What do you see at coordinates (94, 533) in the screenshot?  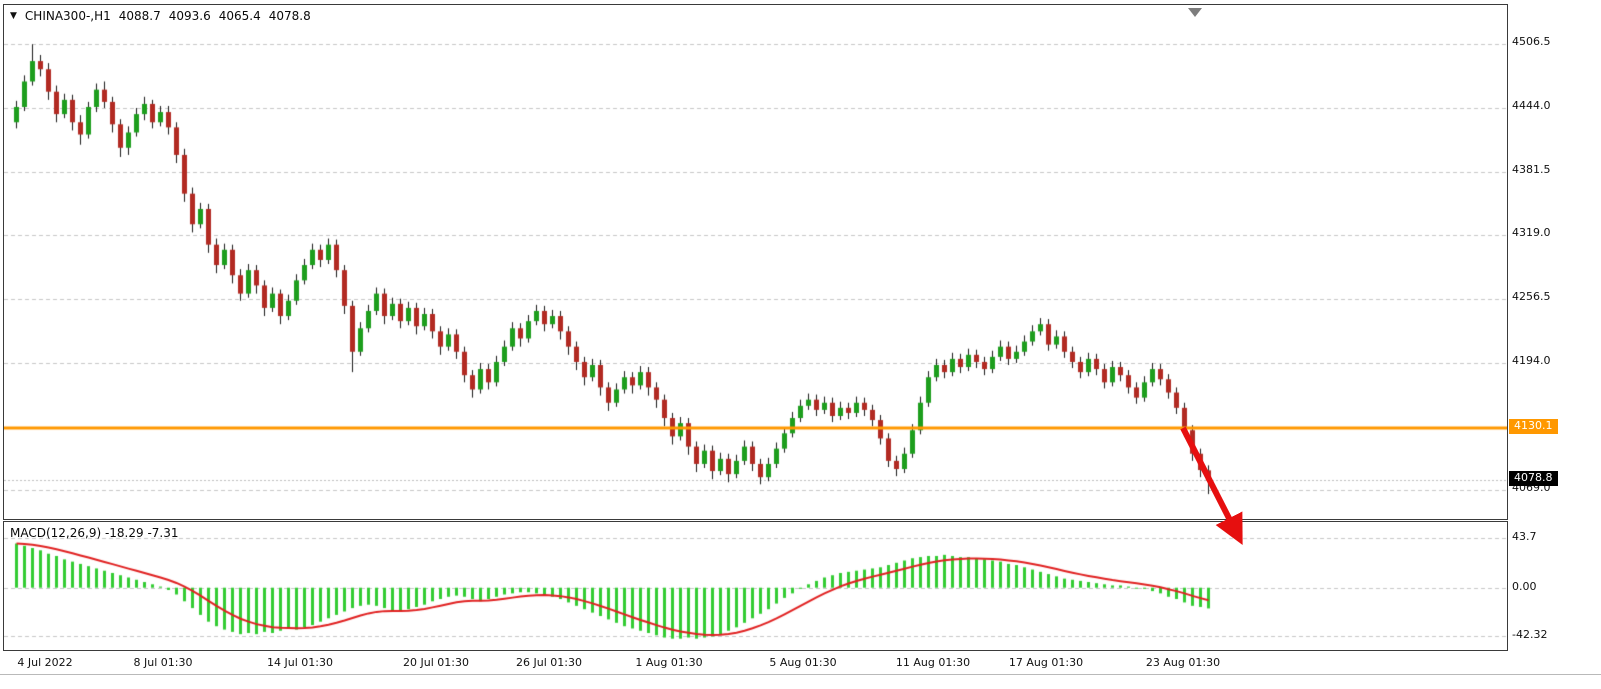 I see `macd-indicator-label: MACD(12,26,9) -18.29 -7.31` at bounding box center [94, 533].